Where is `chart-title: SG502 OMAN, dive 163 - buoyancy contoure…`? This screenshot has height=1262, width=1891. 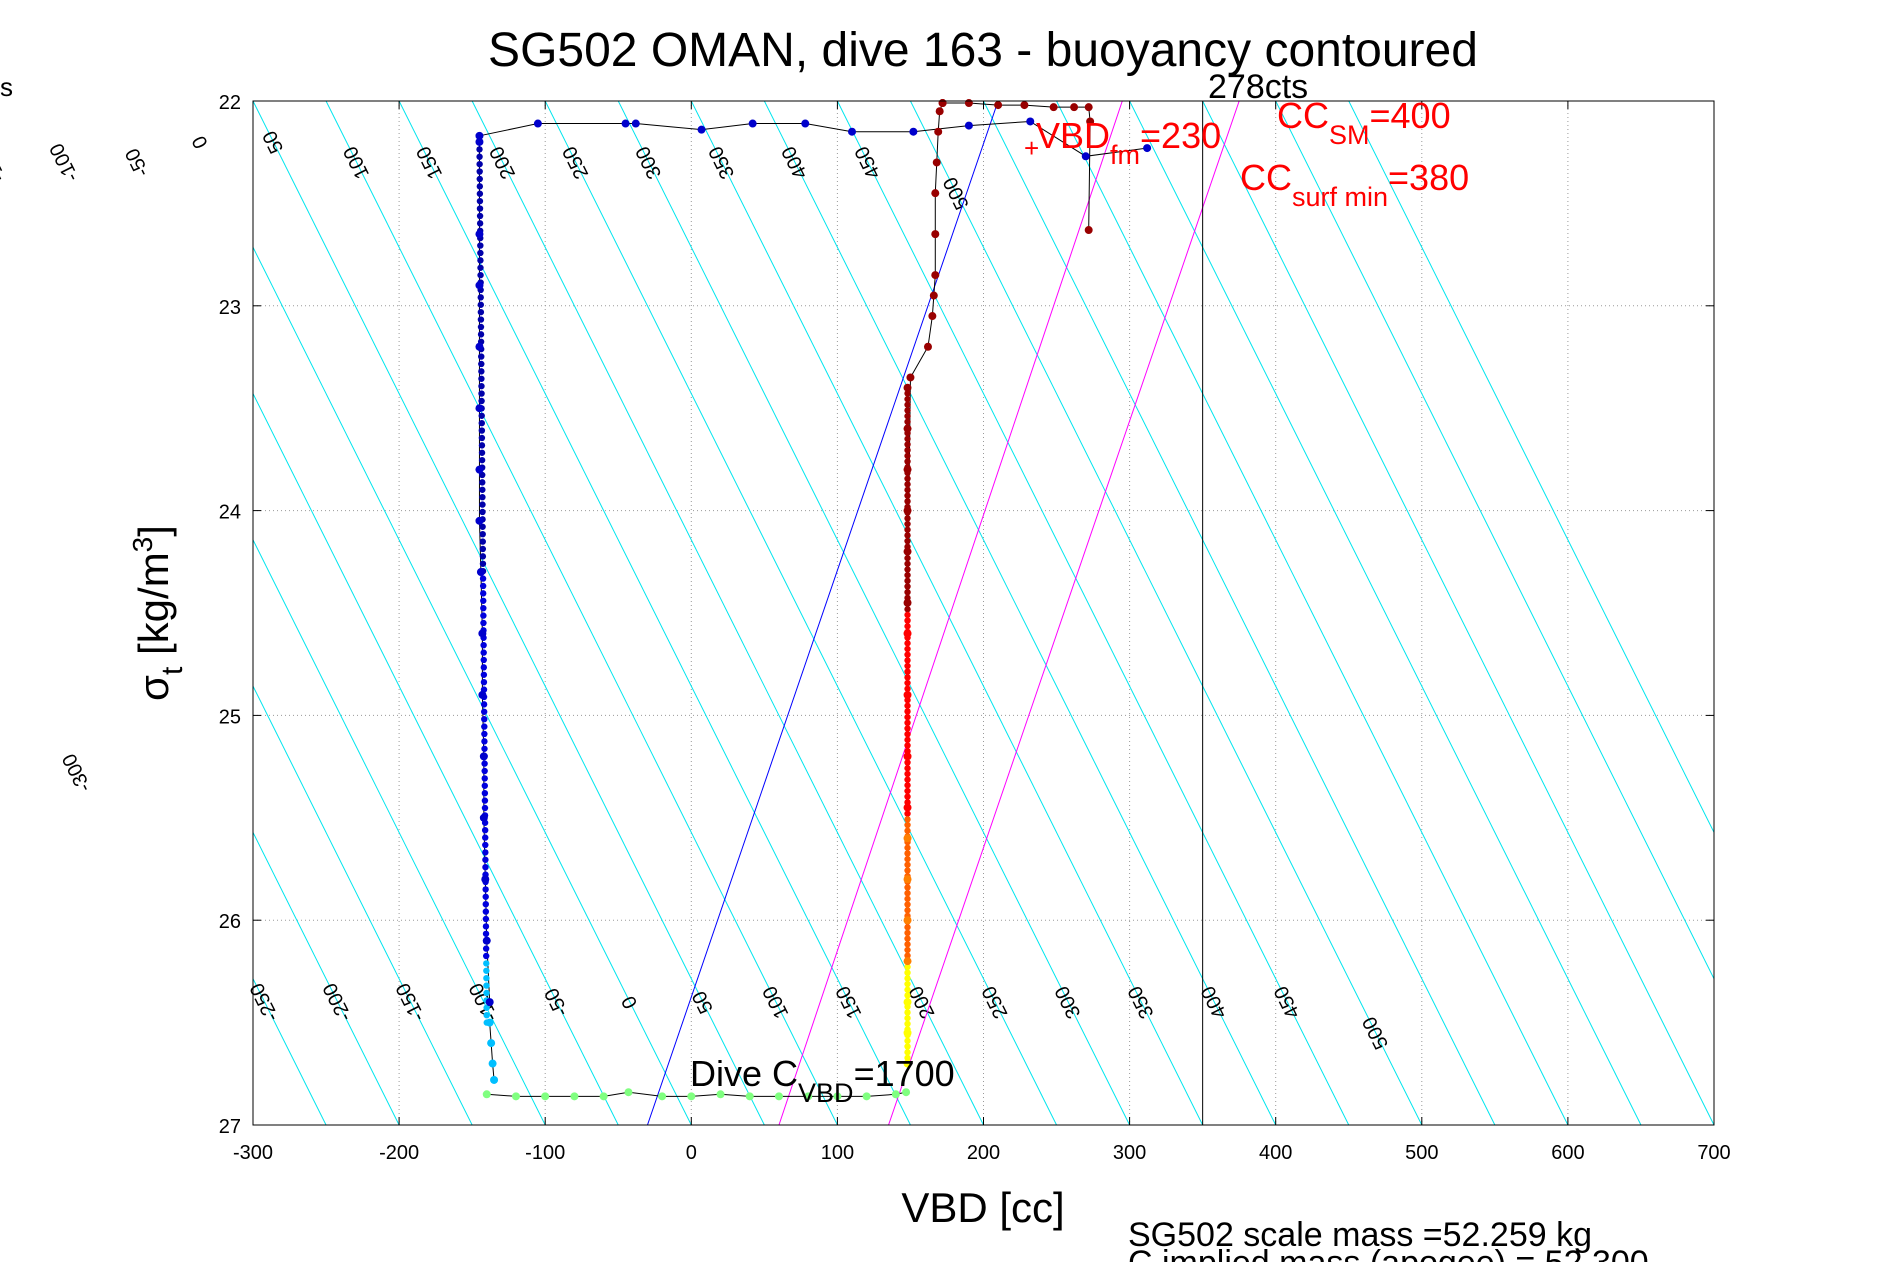
chart-title: SG502 OMAN, dive 163 - buoyancy contoure… is located at coordinates (983, 50).